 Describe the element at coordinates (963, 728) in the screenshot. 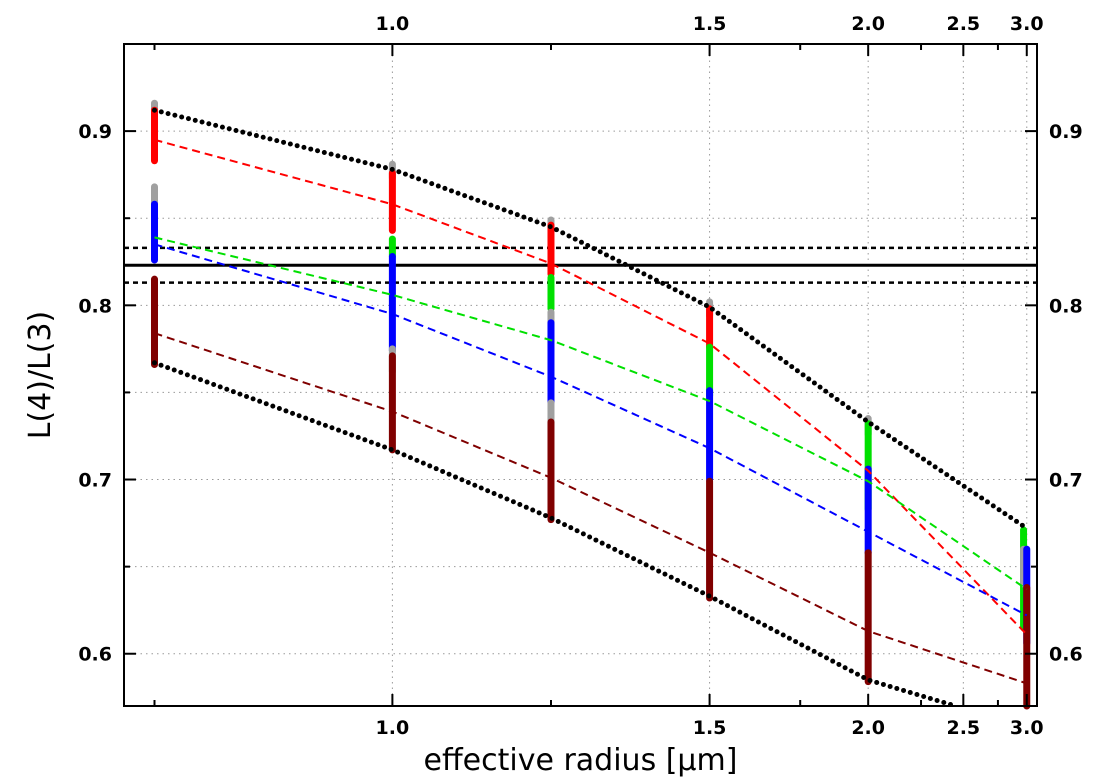

I see `x-tick-label: 2.5` at that location.